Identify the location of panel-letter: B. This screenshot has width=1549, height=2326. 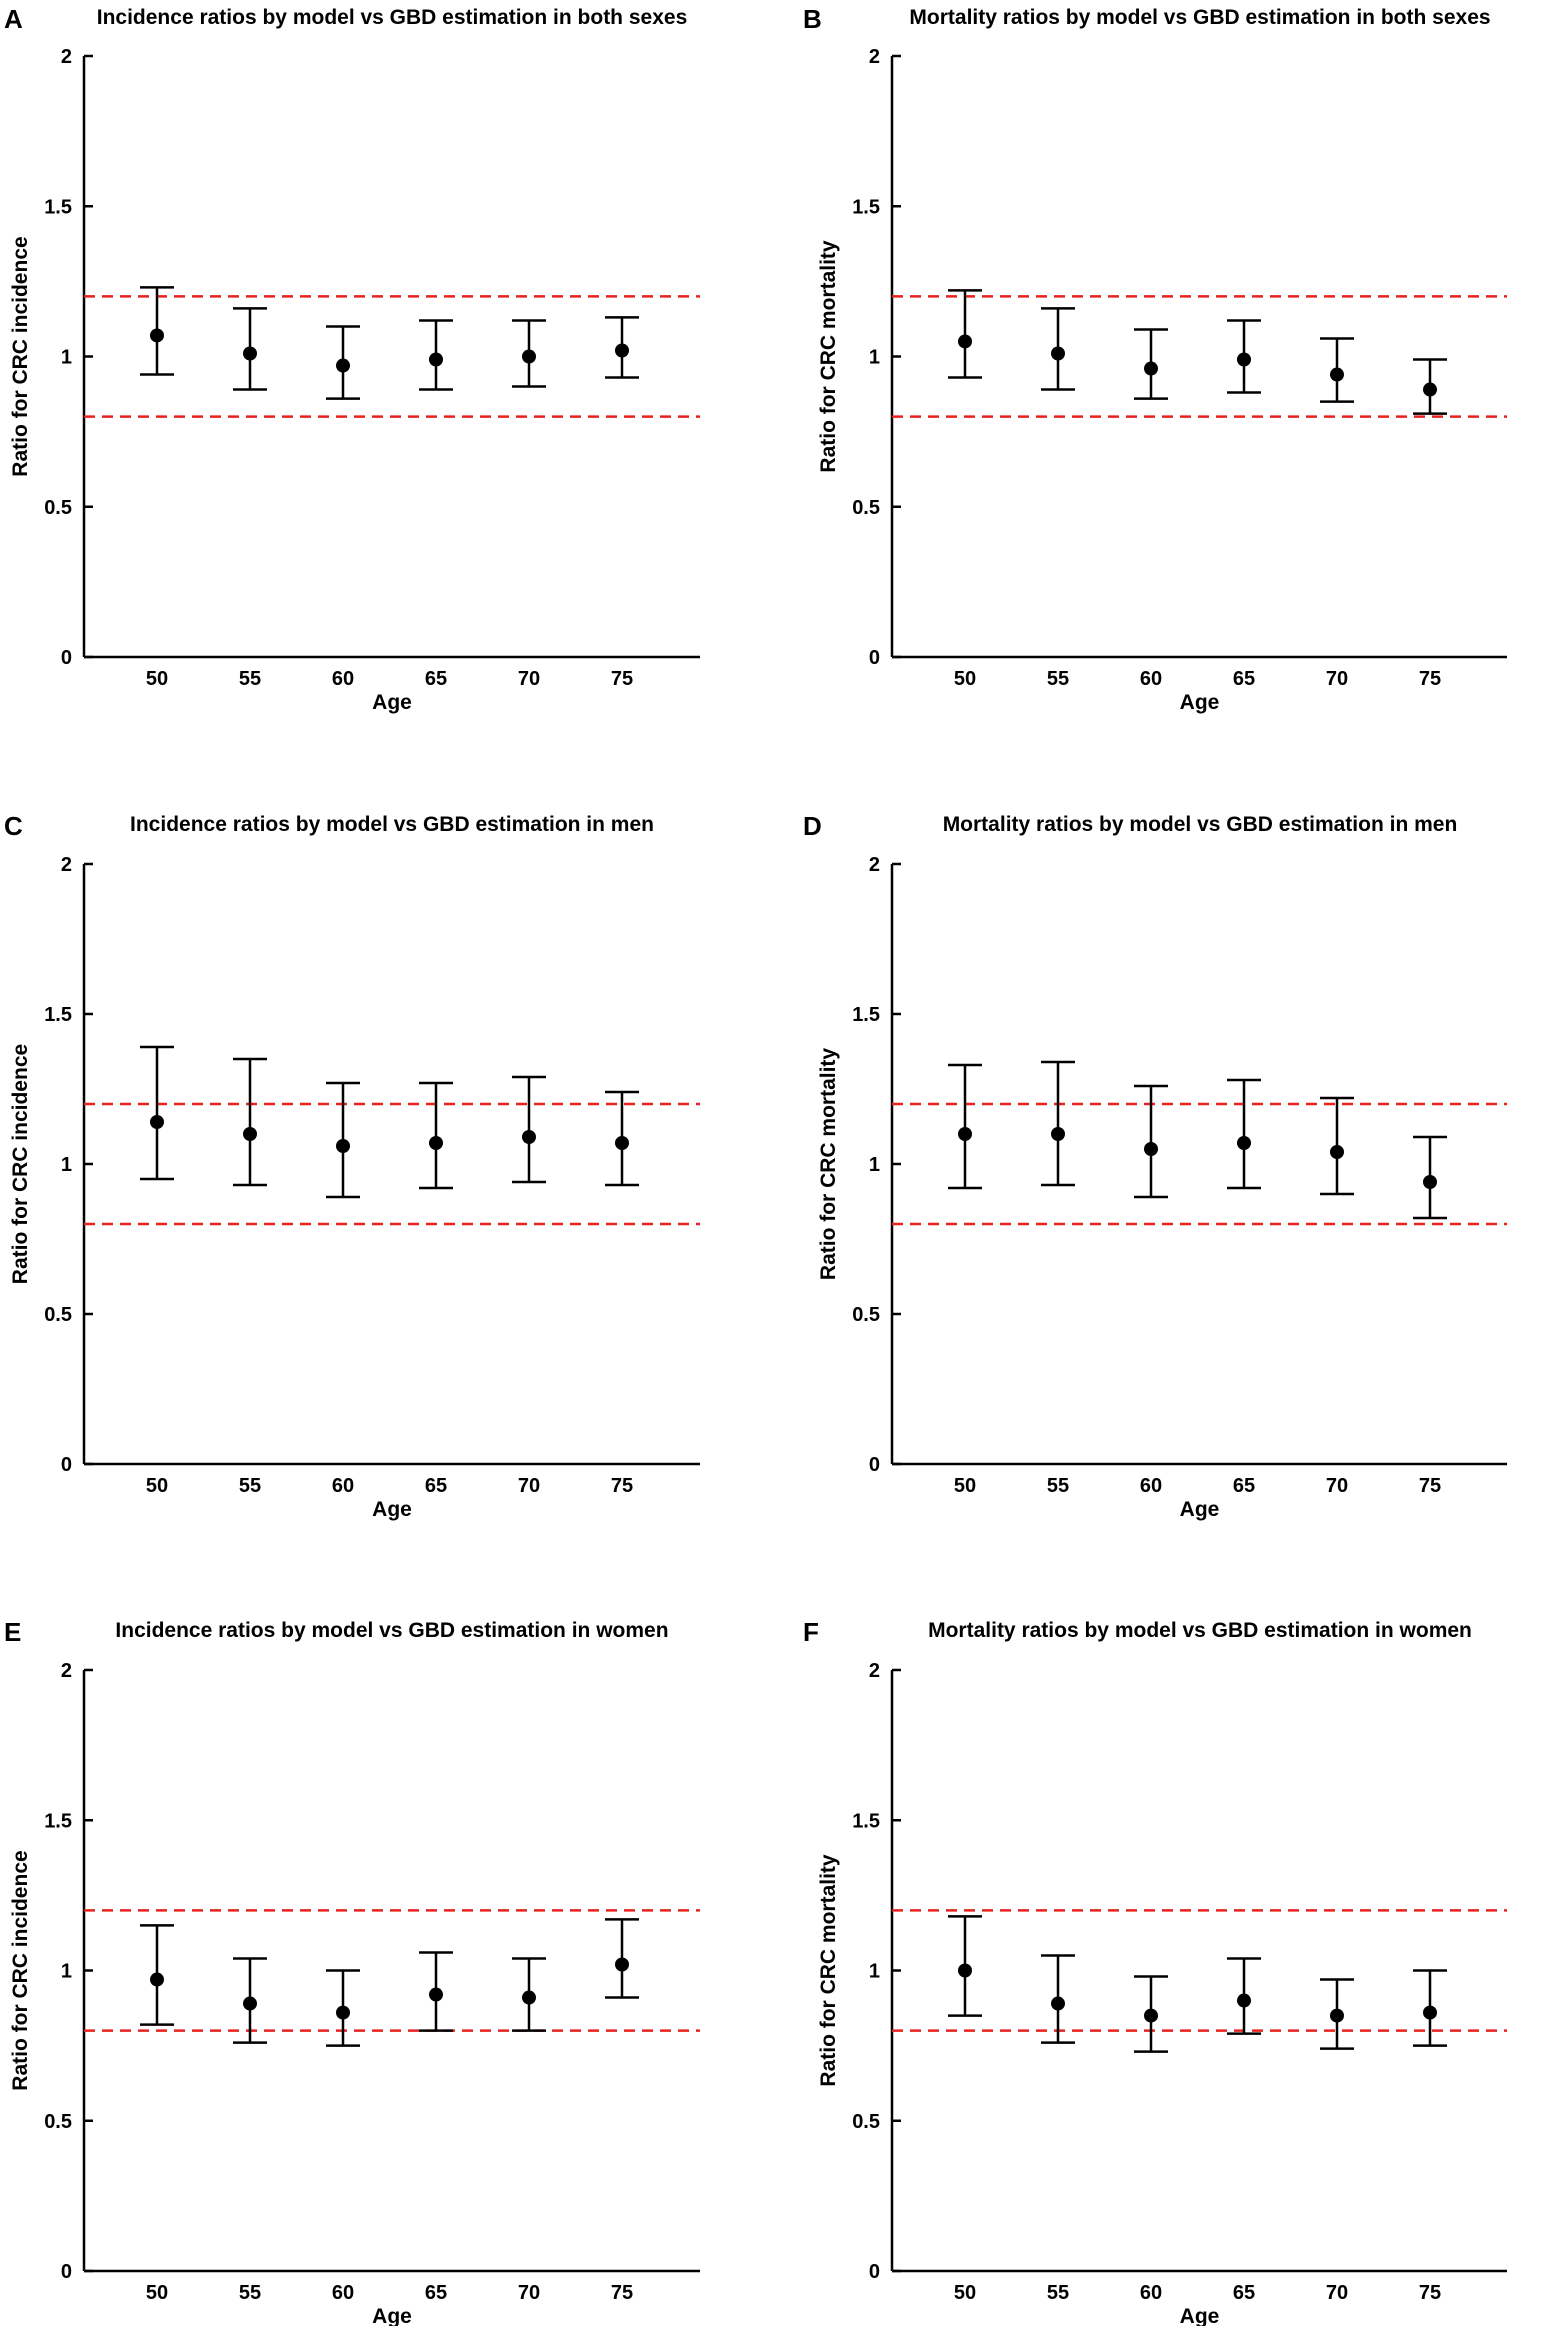
(812, 19).